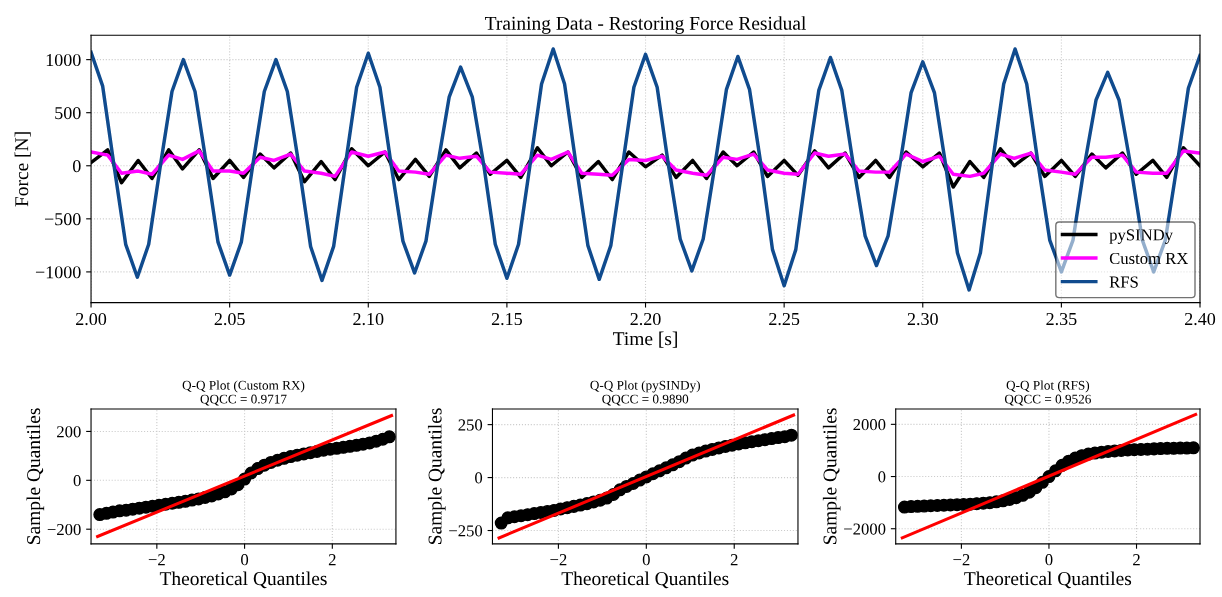 This screenshot has width=1222, height=597. I want to click on y-tick-label: −200, so click(64, 529).